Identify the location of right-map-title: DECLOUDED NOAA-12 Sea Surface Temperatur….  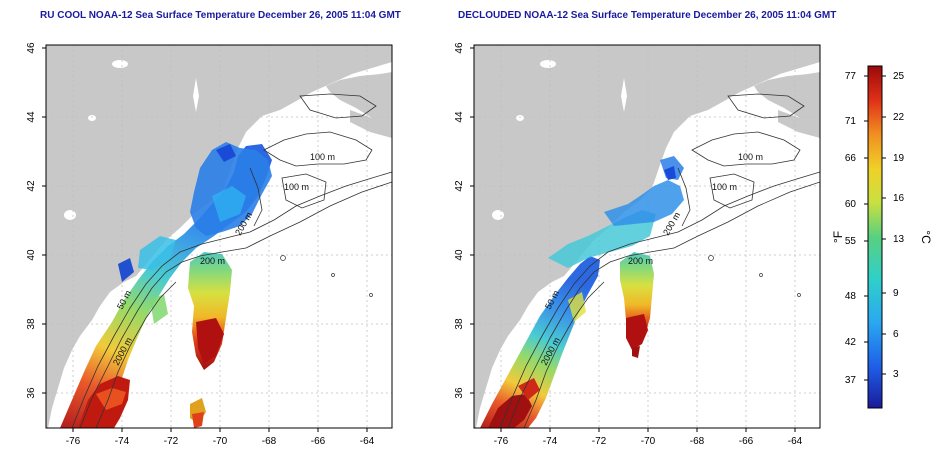
(647, 15).